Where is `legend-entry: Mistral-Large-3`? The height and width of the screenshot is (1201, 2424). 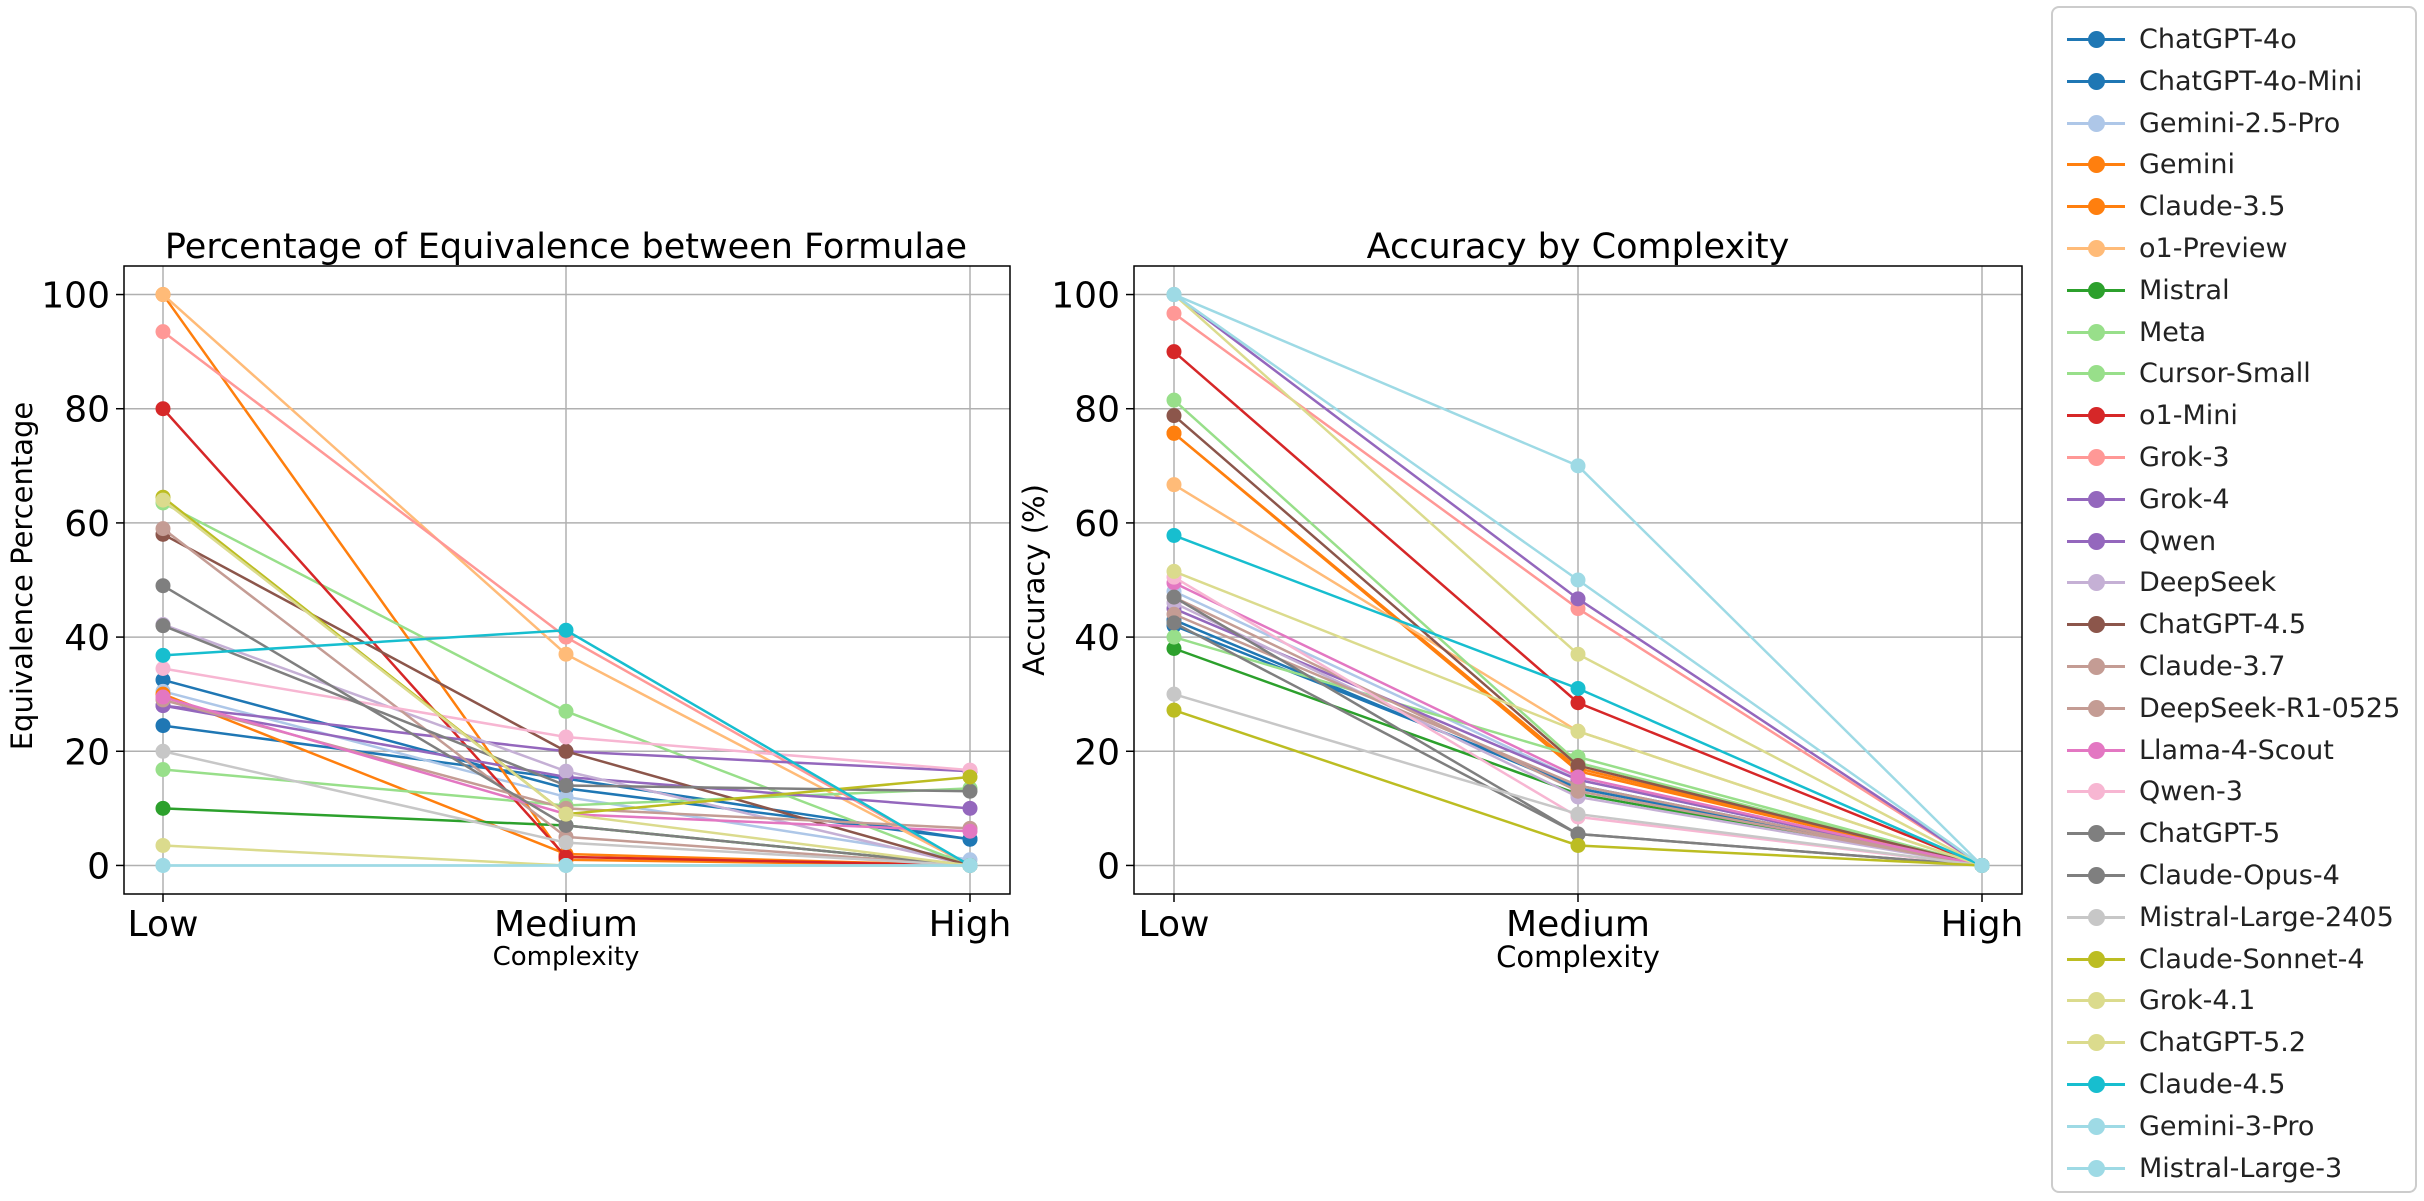 legend-entry: Mistral-Large-3 is located at coordinates (2236, 1168).